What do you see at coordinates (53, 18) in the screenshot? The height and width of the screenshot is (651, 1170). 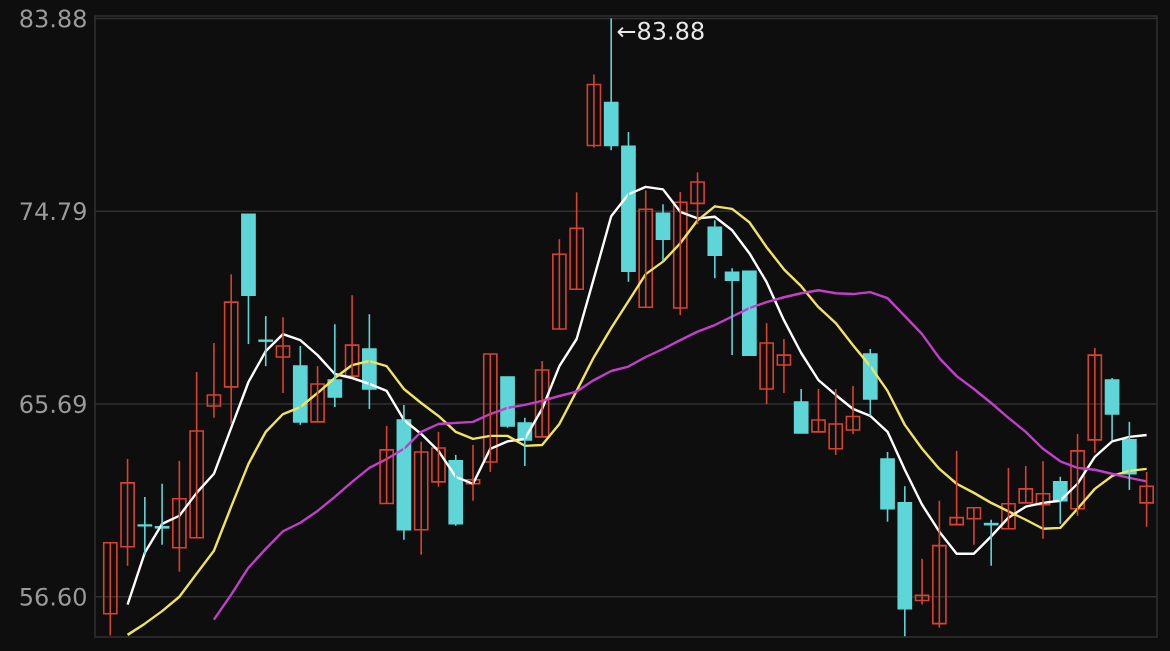 I see `y-tick-label: 83.88` at bounding box center [53, 18].